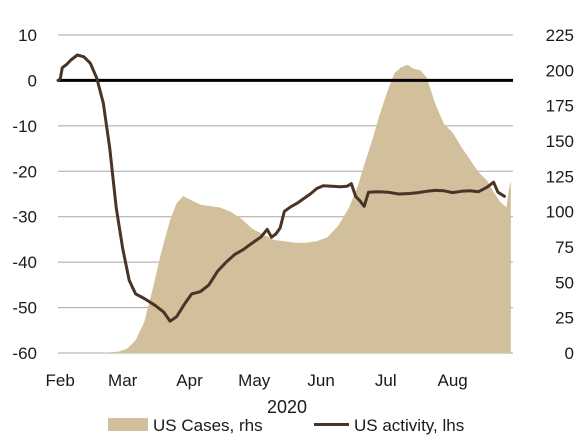 This screenshot has width=580, height=445. What do you see at coordinates (123, 380) in the screenshot?
I see `x-tick-label: Mar` at bounding box center [123, 380].